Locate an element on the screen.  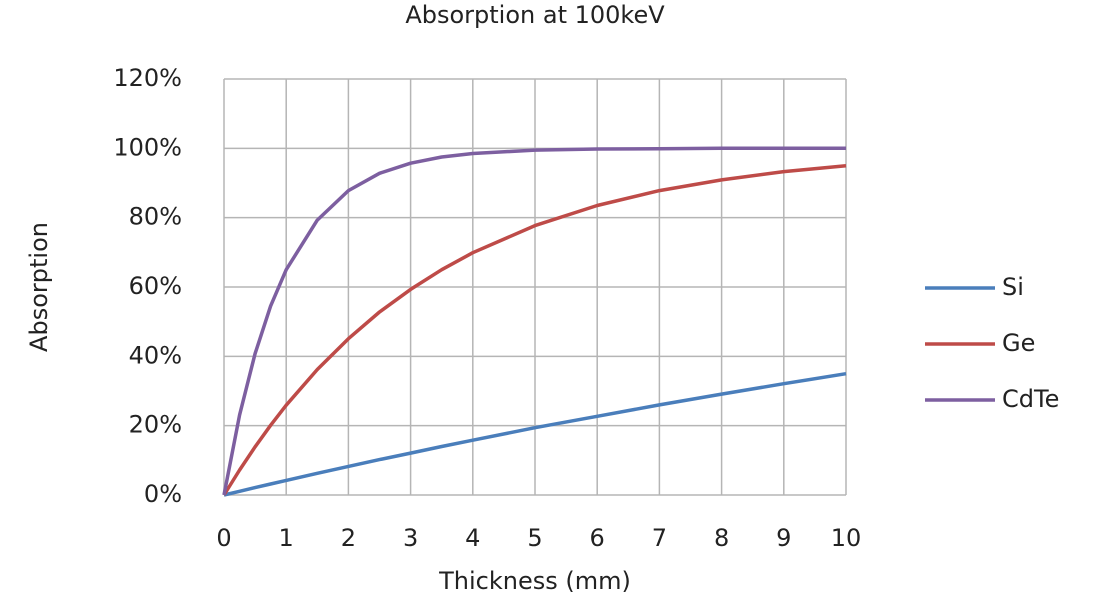
y-tick-label: 0% is located at coordinates (163, 494).